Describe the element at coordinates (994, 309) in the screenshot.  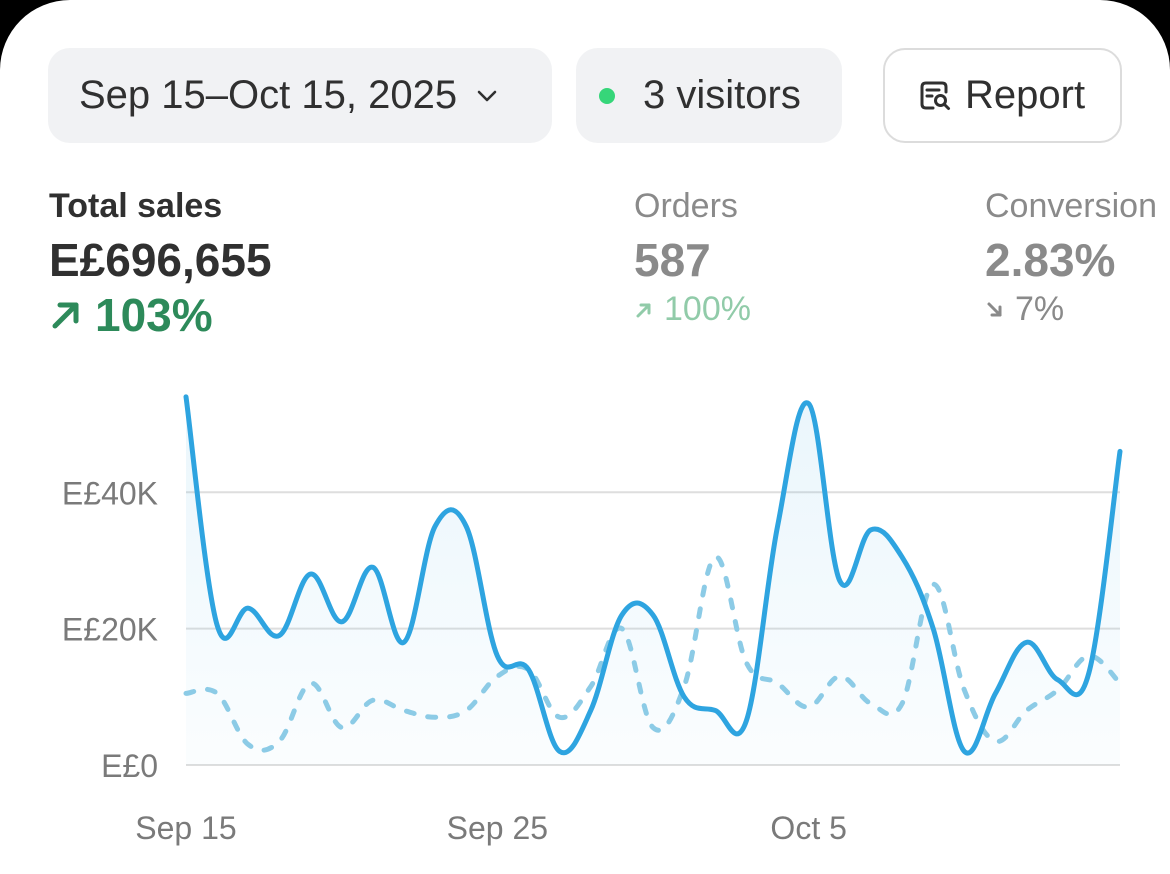
I see `arrow-down-right-icon` at that location.